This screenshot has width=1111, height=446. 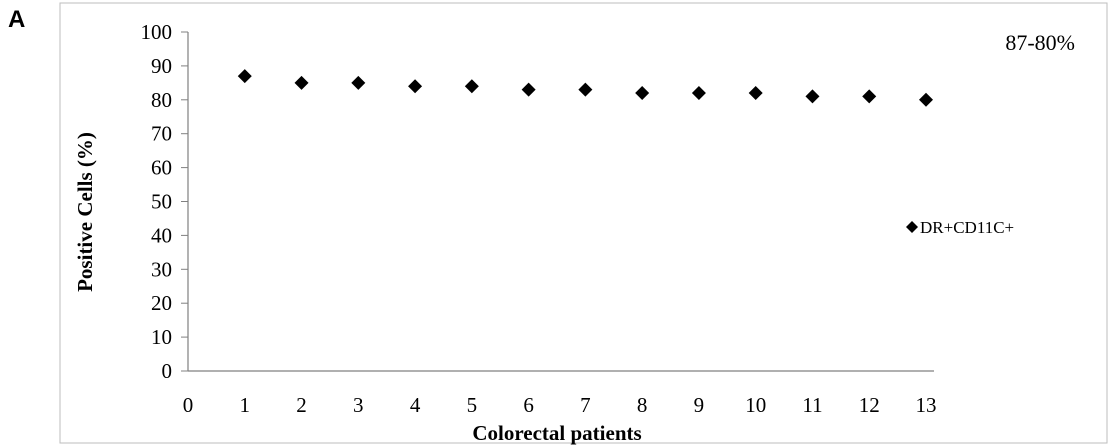 I want to click on x-tick-label: 13, so click(x=926, y=405).